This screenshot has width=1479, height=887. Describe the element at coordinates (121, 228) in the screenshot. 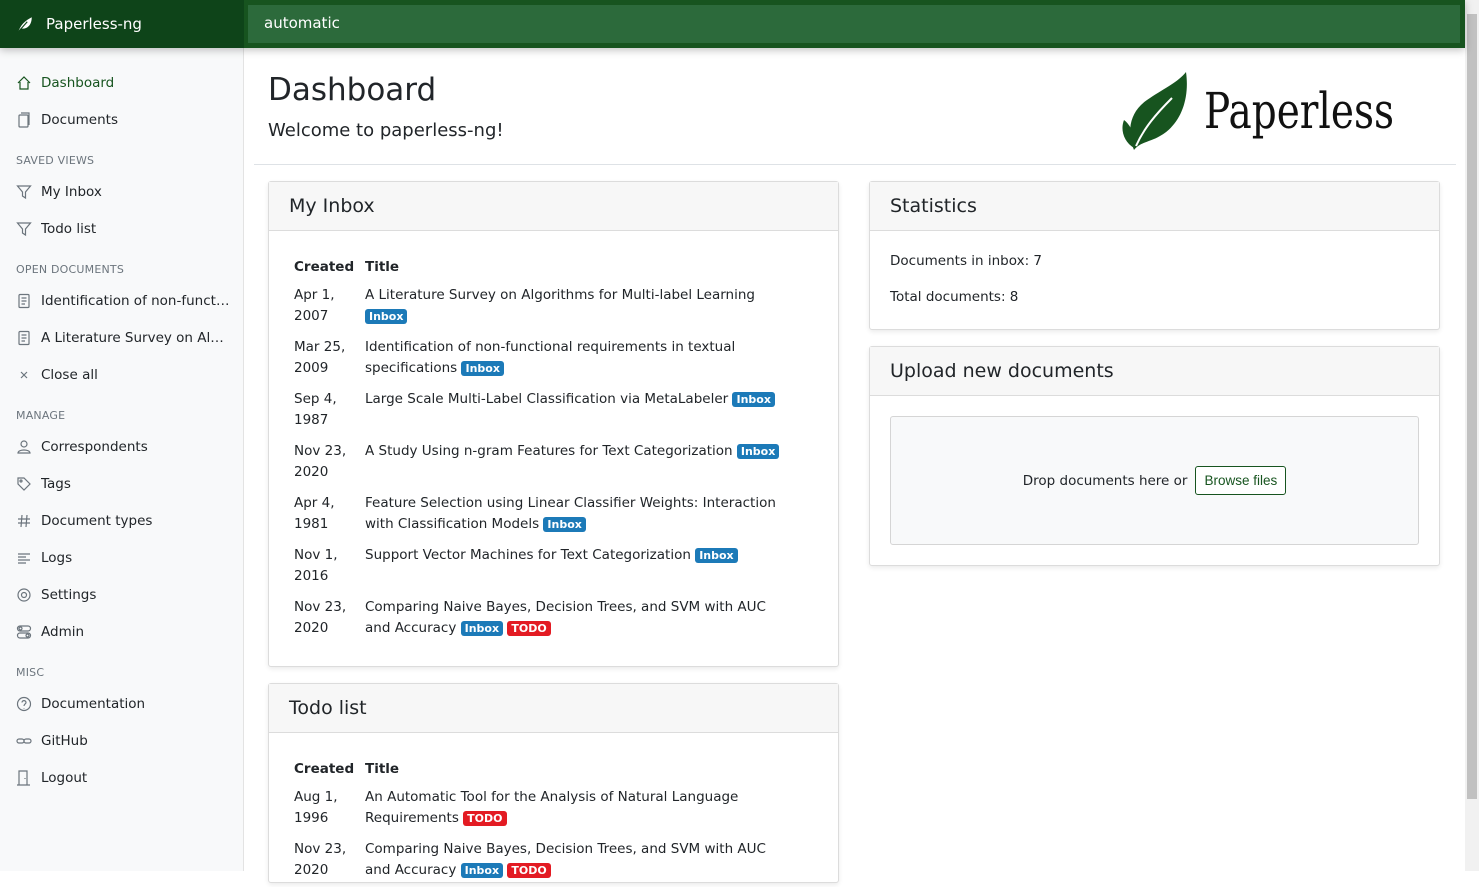

I see `sidebar-item-todo-list: Todo list` at that location.